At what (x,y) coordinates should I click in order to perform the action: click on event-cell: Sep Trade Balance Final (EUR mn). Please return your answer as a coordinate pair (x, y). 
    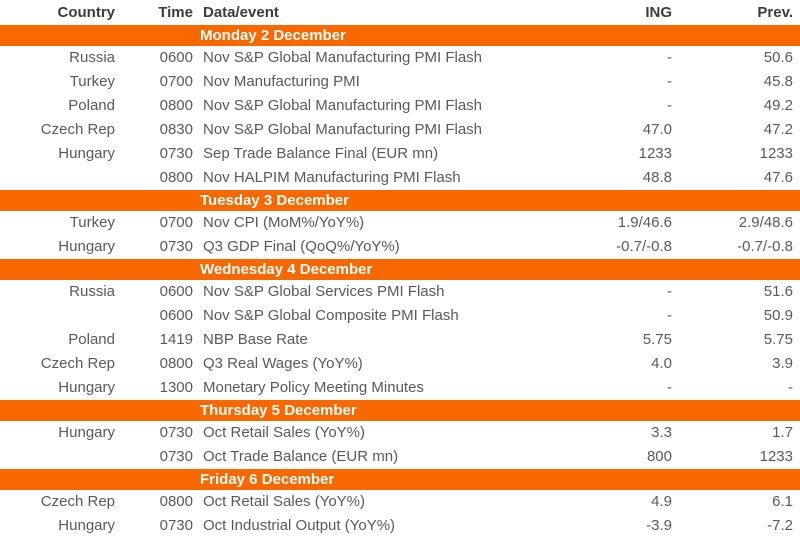
    Looking at the image, I should click on (321, 153).